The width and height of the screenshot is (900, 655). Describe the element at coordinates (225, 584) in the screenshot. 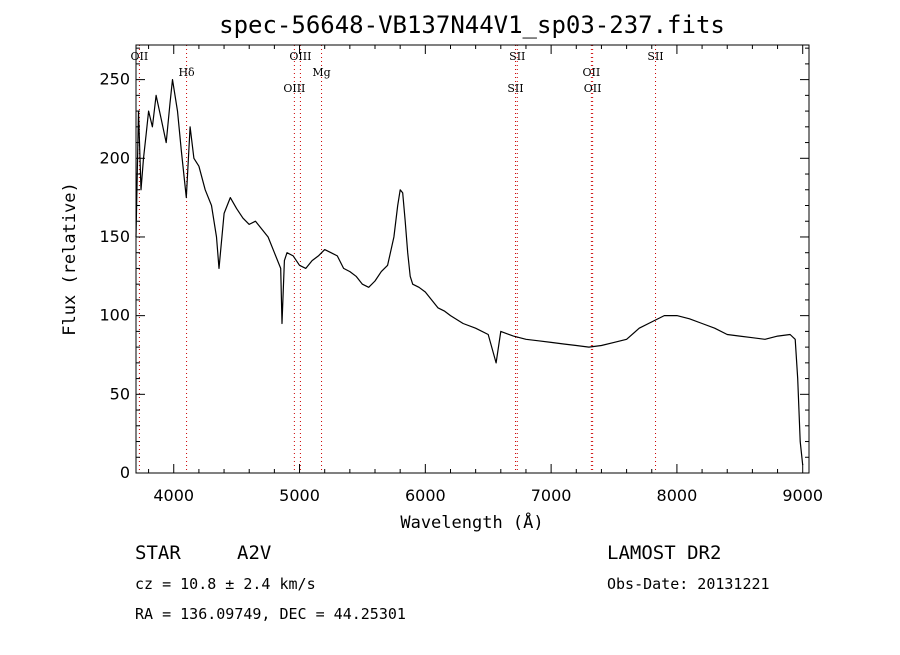

I see `redshift-value: cz = 10.8 ± 2.4 km/s` at that location.